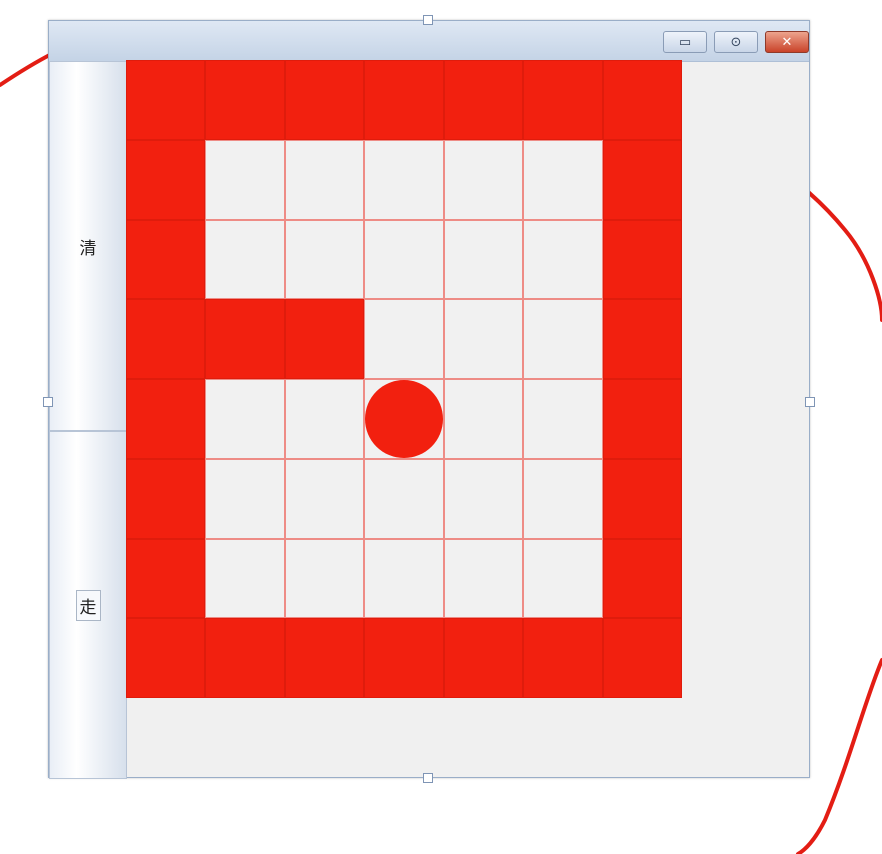  I want to click on clear-button: 清, so click(88, 246).